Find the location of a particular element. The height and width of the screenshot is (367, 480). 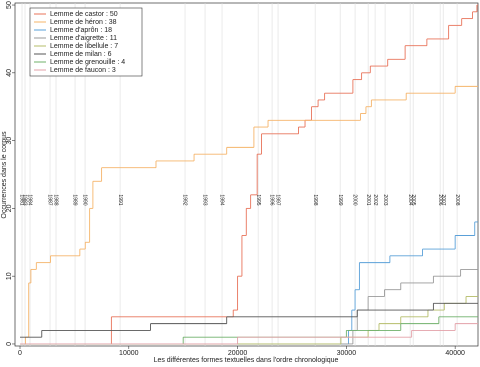

legend-label: Lemme de héron : 38 is located at coordinates (83, 22).